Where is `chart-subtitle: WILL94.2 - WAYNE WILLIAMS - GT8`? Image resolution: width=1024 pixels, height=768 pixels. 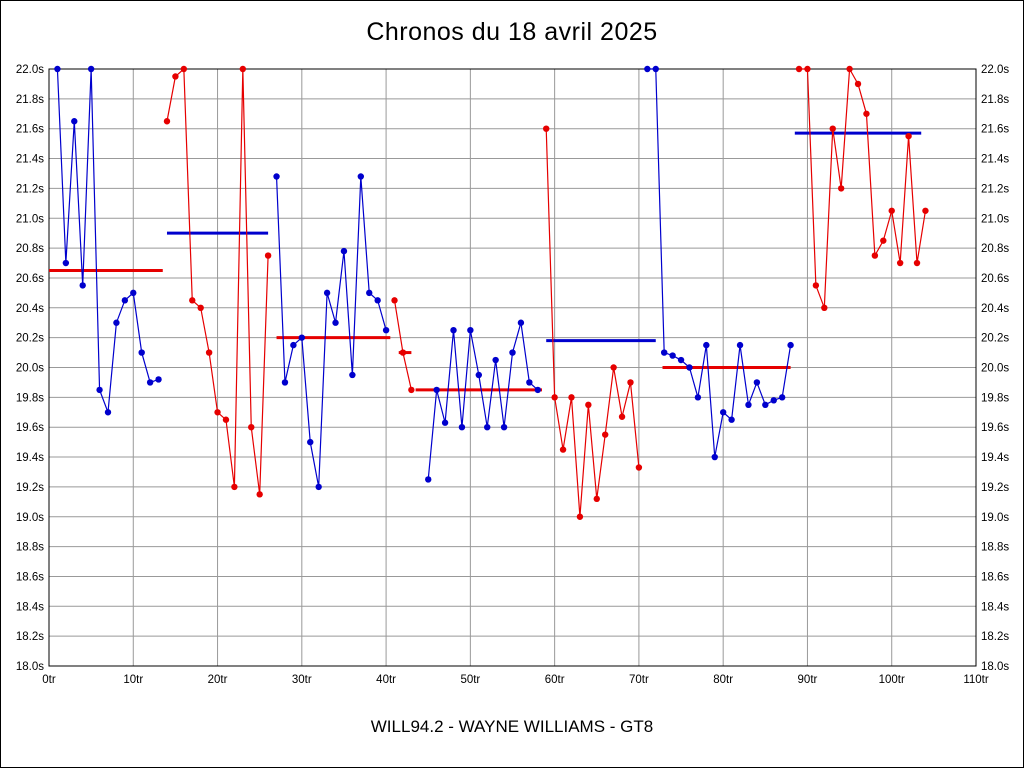
chart-subtitle: WILL94.2 - WAYNE WILLIAMS - GT8 is located at coordinates (512, 726).